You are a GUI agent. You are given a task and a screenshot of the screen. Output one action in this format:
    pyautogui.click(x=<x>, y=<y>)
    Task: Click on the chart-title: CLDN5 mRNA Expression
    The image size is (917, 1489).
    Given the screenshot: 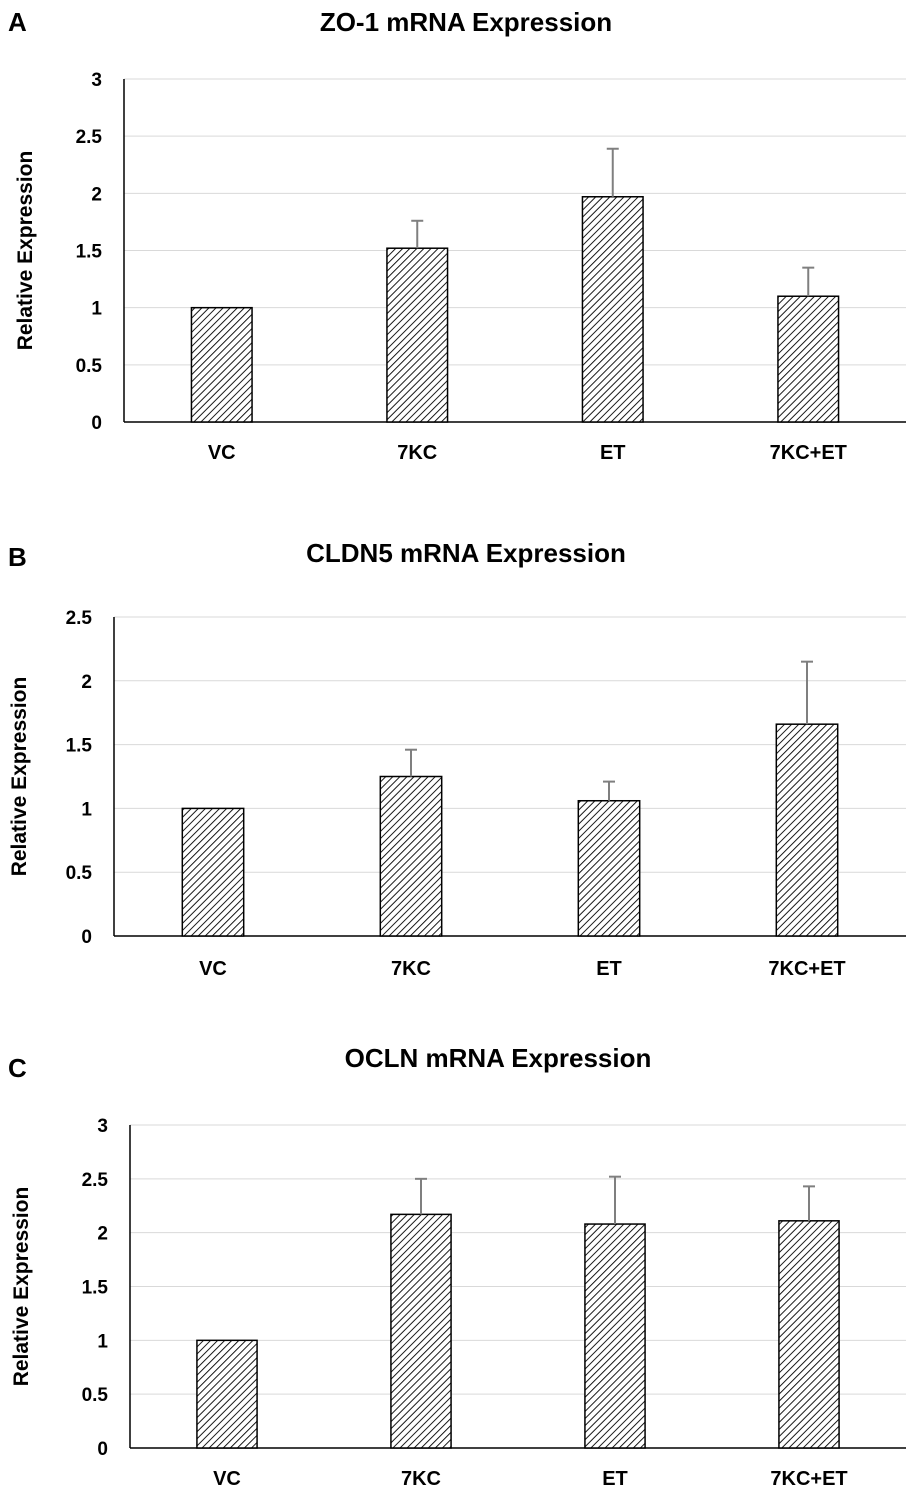 What is the action you would take?
    pyautogui.click(x=466, y=553)
    